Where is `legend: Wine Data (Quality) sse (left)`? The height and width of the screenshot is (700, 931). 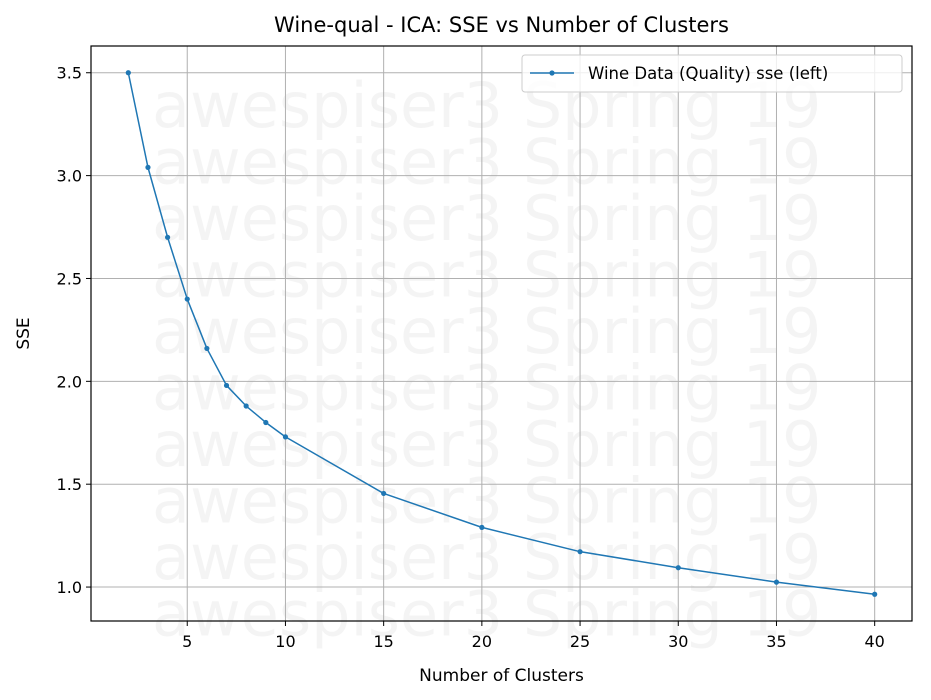
legend: Wine Data (Quality) sse (left) is located at coordinates (712, 73).